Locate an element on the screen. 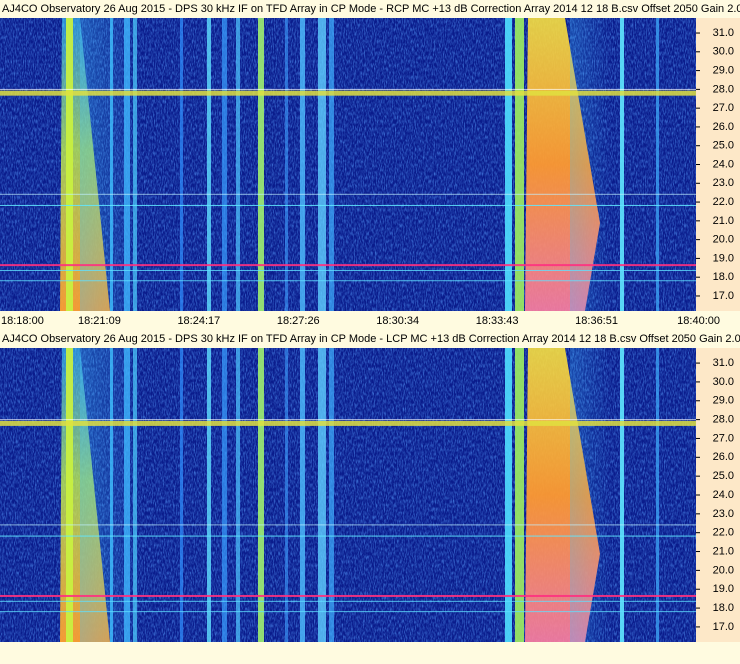  x-tick-label: 18:30:34 is located at coordinates (397, 321).